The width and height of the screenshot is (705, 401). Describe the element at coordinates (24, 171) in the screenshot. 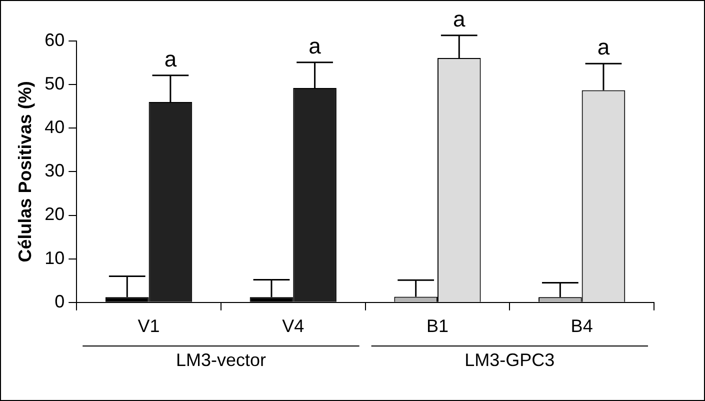

I see `y-axis-title: Células Positivas (%)` at that location.